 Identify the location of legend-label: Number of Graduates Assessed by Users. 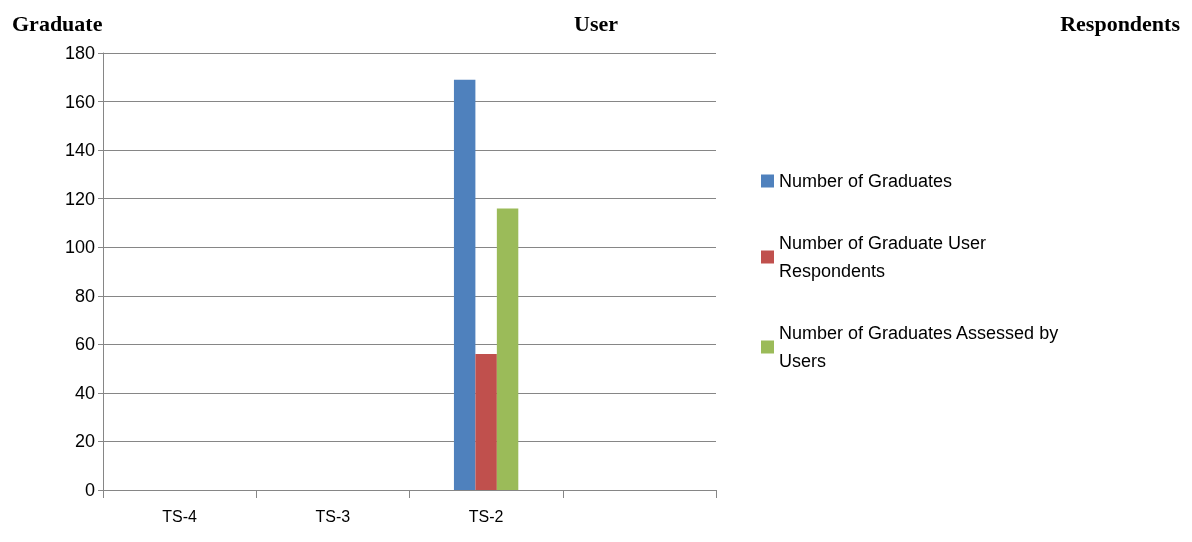
(921, 347).